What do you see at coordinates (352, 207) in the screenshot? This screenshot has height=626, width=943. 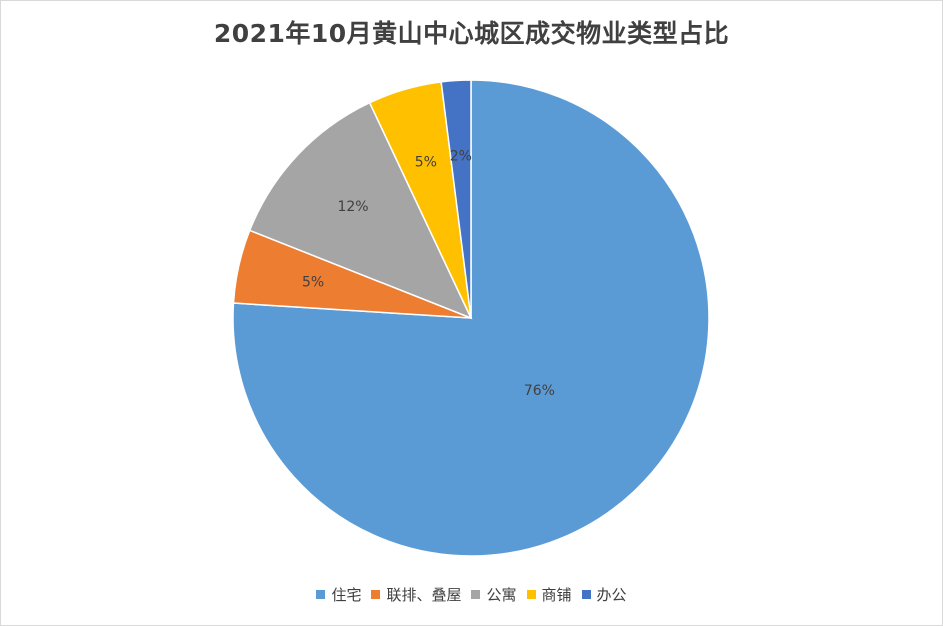 I see `data-label: 12%` at bounding box center [352, 207].